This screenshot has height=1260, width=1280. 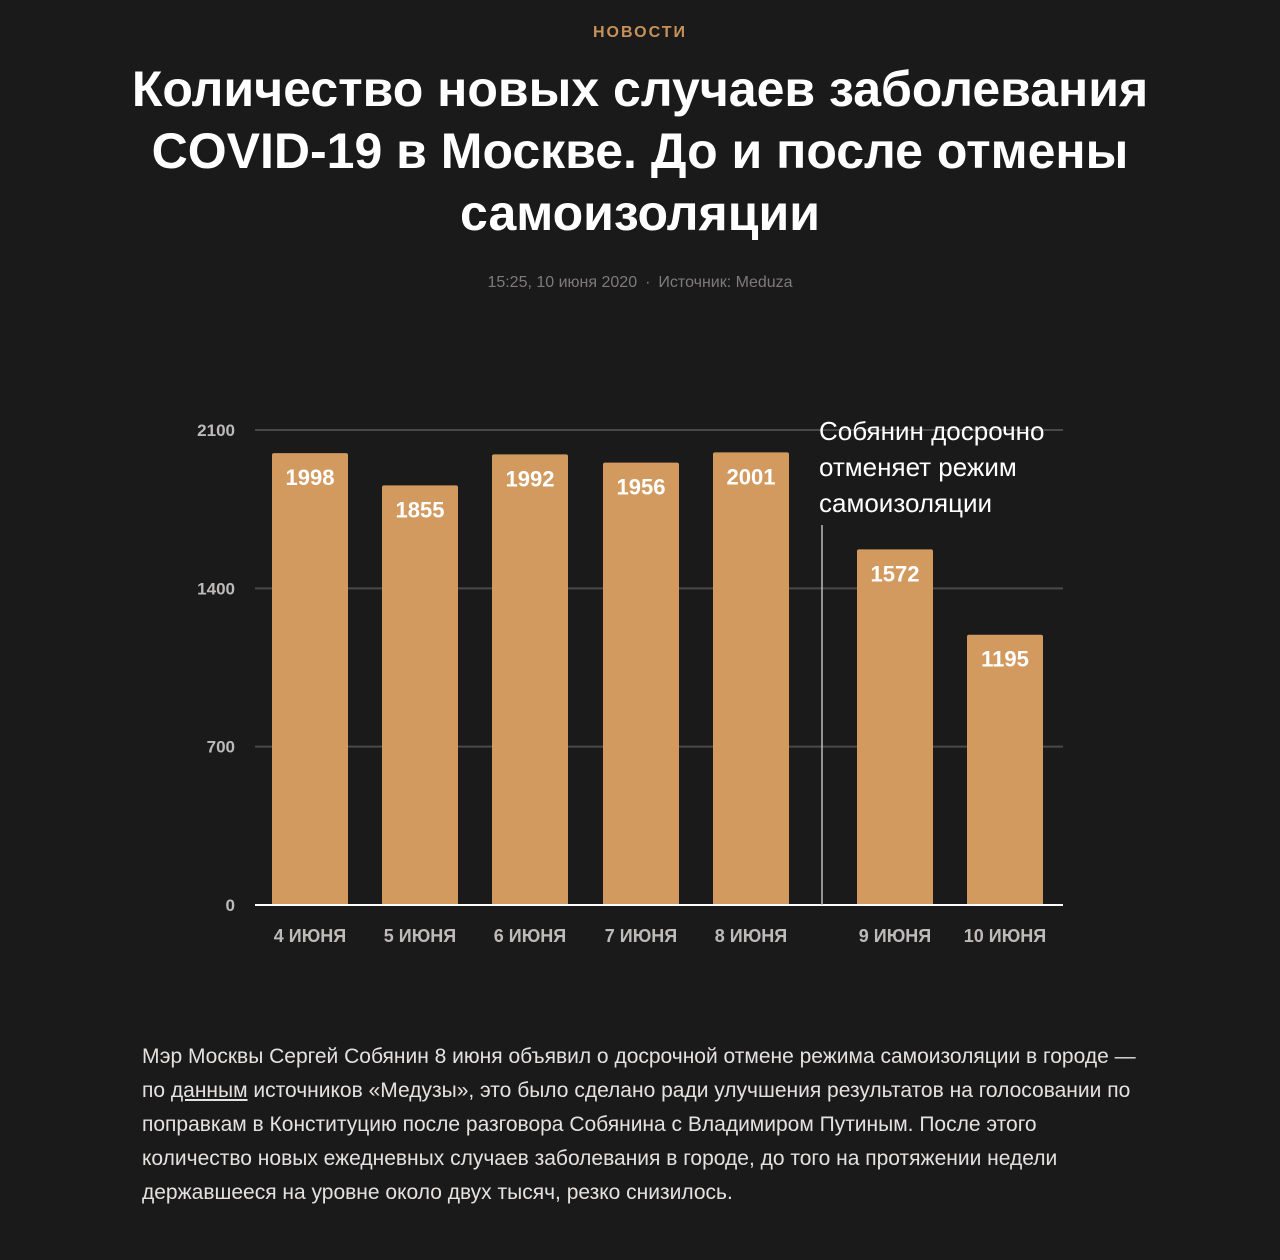 I want to click on y-tick-label: 2100, so click(x=216, y=430).